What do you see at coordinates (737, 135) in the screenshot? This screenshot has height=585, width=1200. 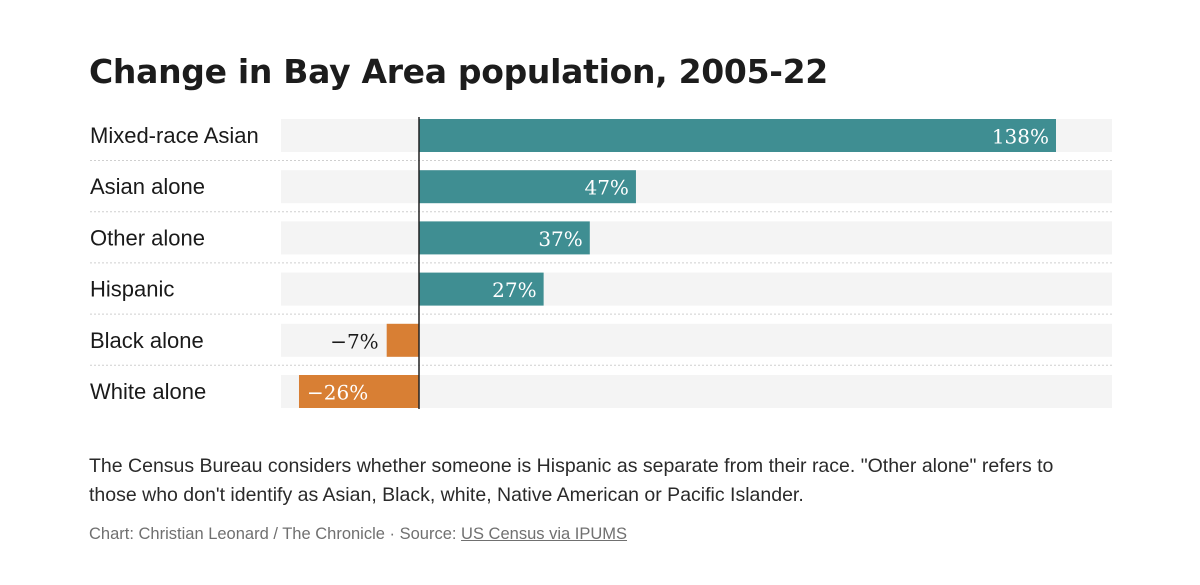 I see `bar-mixed-race-asian` at bounding box center [737, 135].